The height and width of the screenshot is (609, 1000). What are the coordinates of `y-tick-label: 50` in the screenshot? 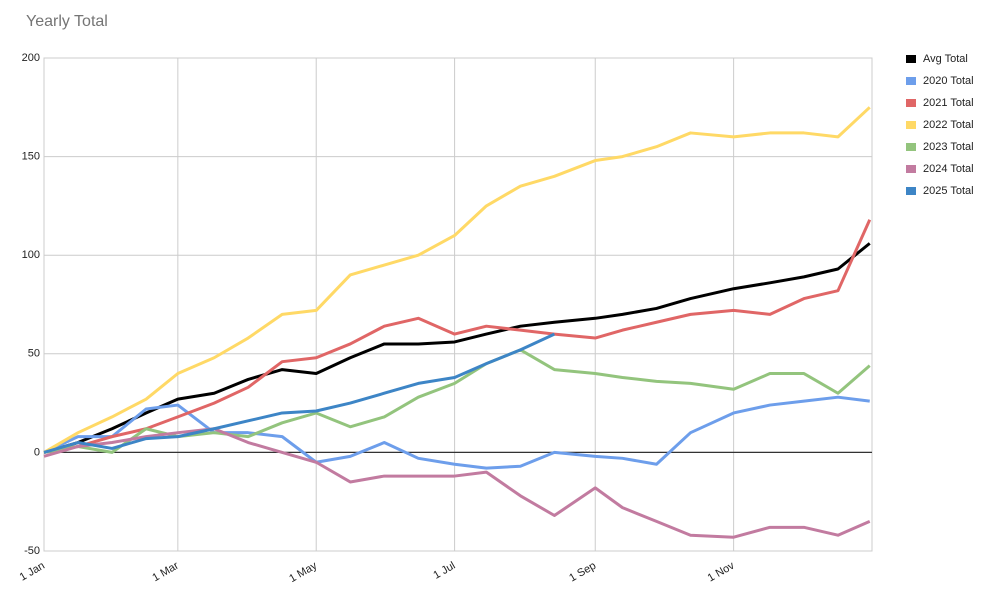 It's located at (34, 354).